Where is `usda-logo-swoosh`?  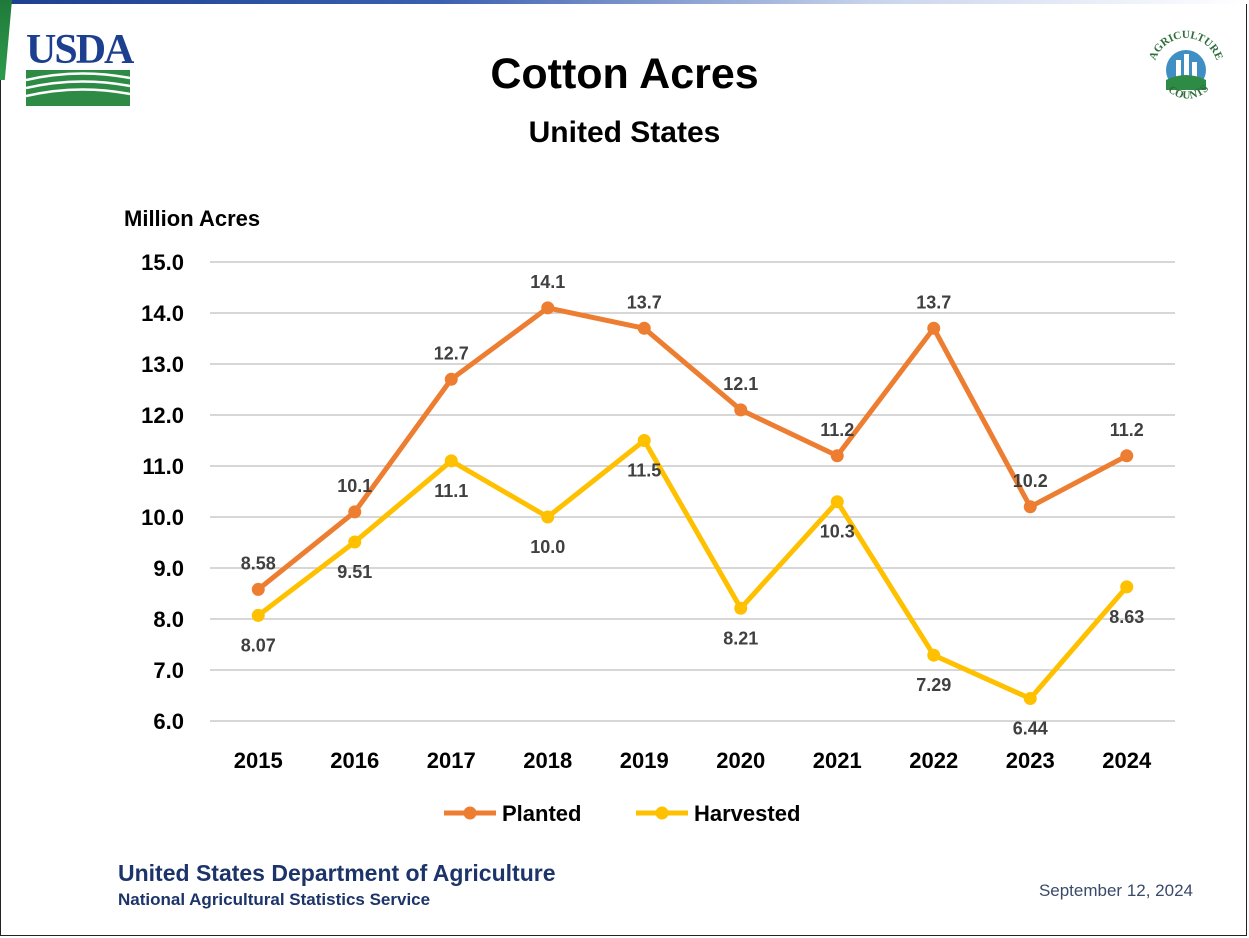
usda-logo-swoosh is located at coordinates (78, 88).